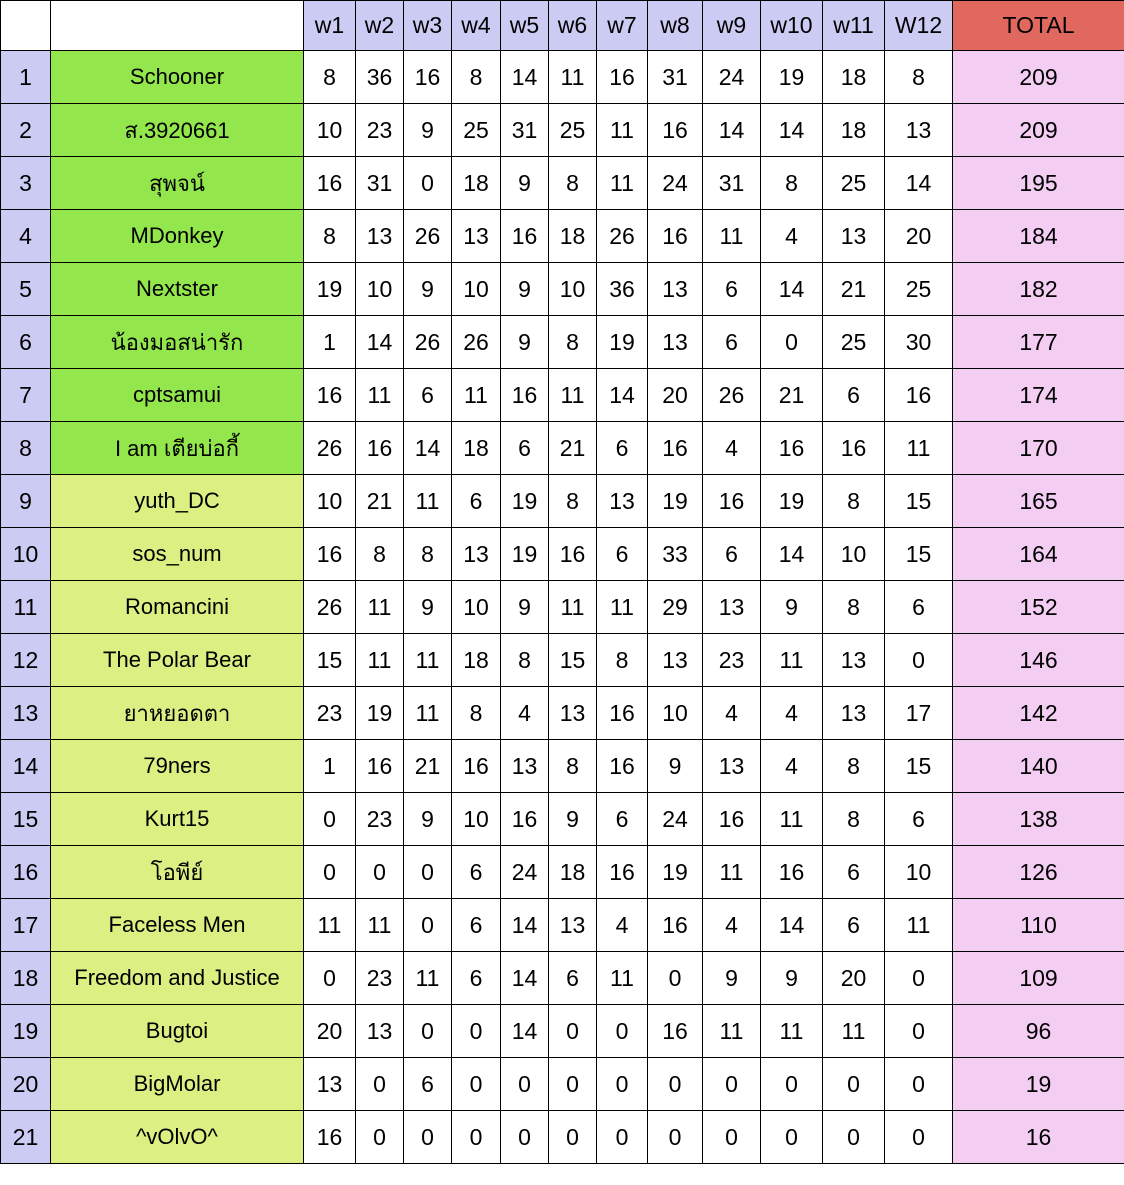  Describe the element at coordinates (731, 607) in the screenshot. I see `score-cell-w9: 13` at that location.